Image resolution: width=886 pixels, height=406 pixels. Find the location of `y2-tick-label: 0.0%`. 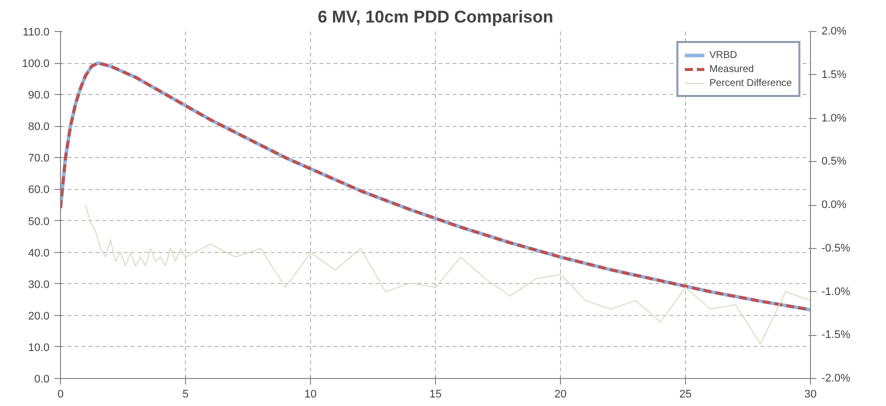

y2-tick-label: 0.0% is located at coordinates (834, 205).